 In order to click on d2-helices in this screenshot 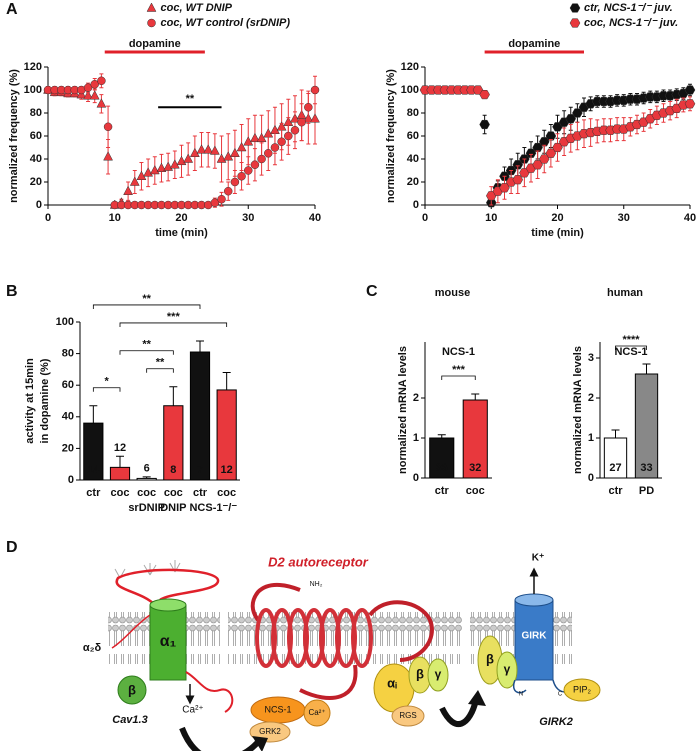, I will do `click(314, 638)`.